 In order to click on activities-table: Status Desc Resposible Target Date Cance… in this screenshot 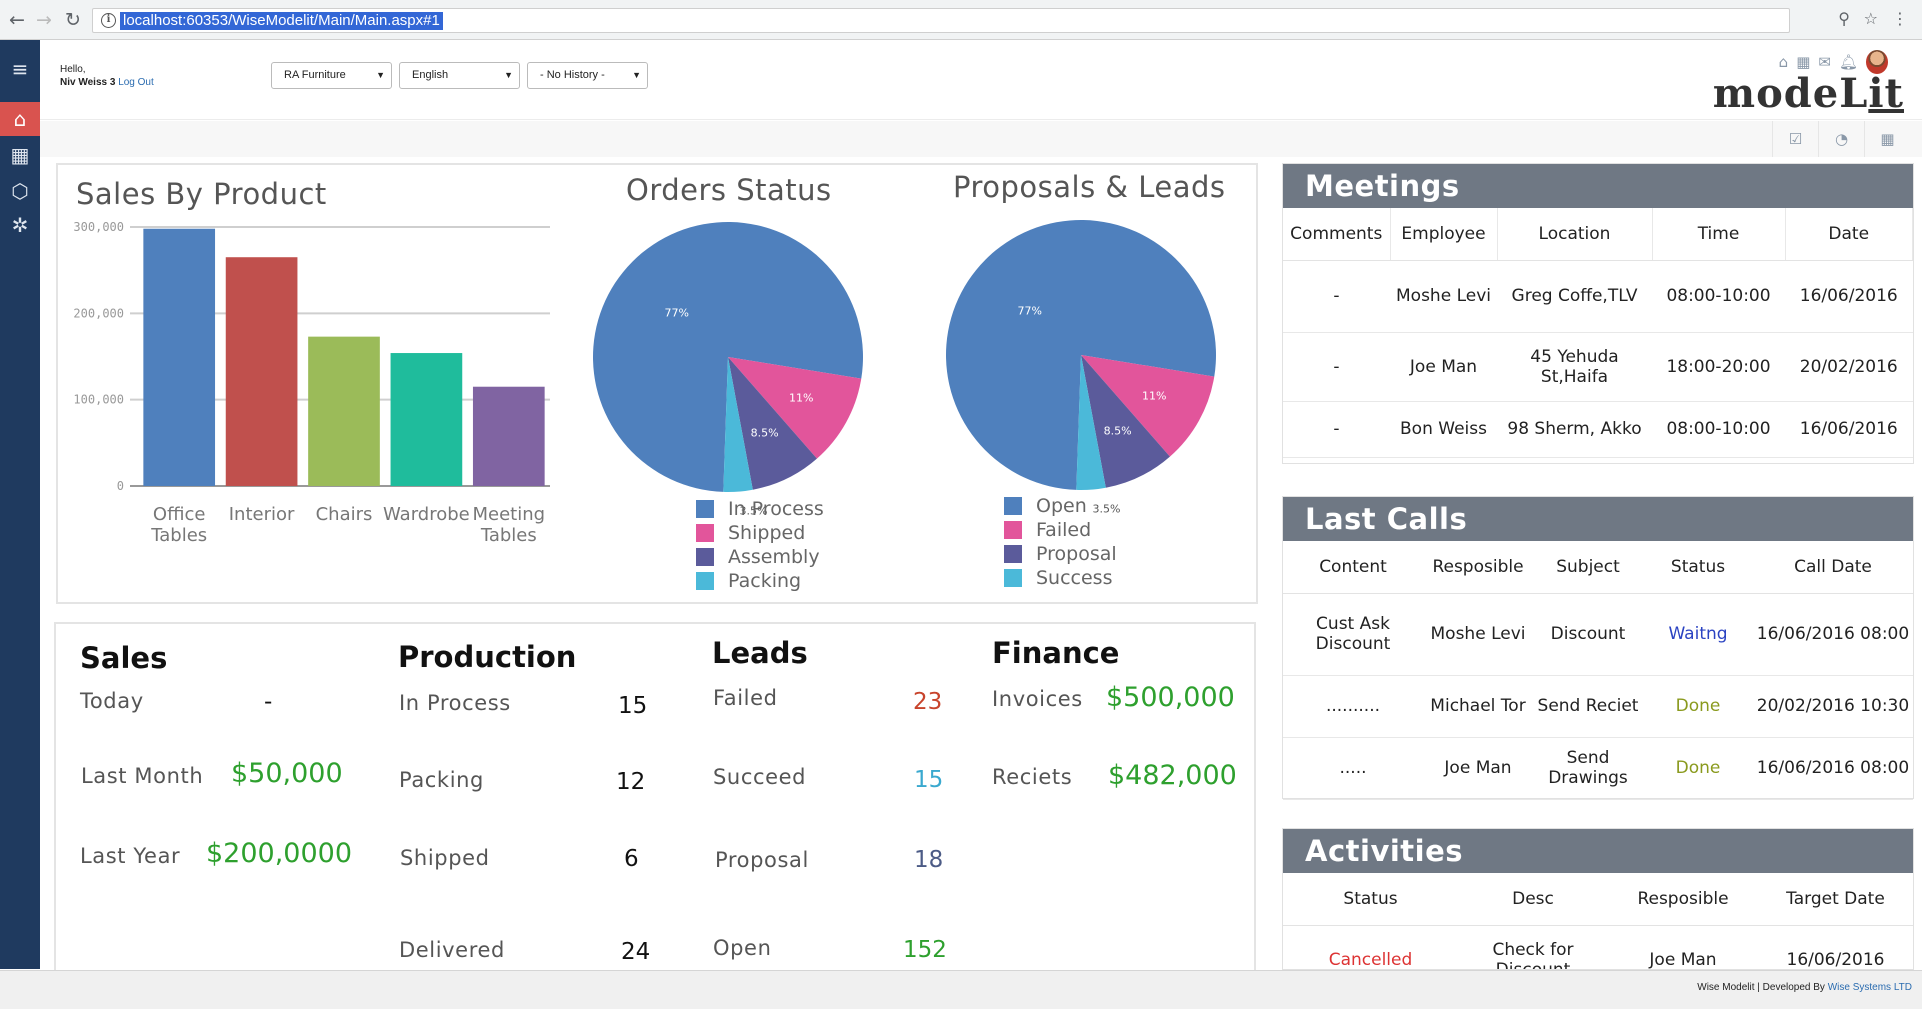, I will do `click(1598, 921)`.